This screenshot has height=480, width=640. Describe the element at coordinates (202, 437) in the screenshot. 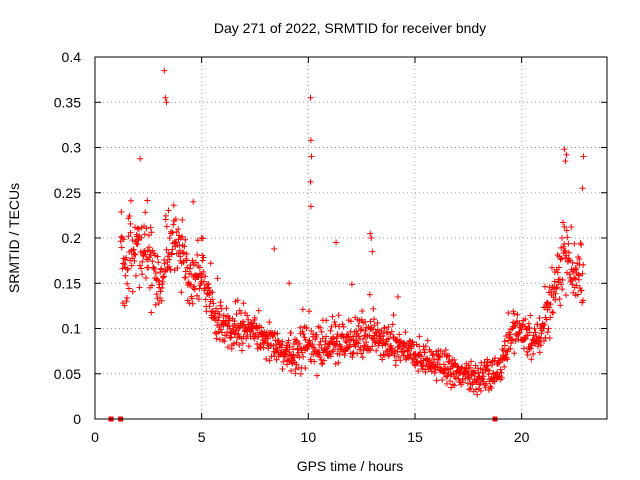

I see `x-tick-label: 5` at that location.